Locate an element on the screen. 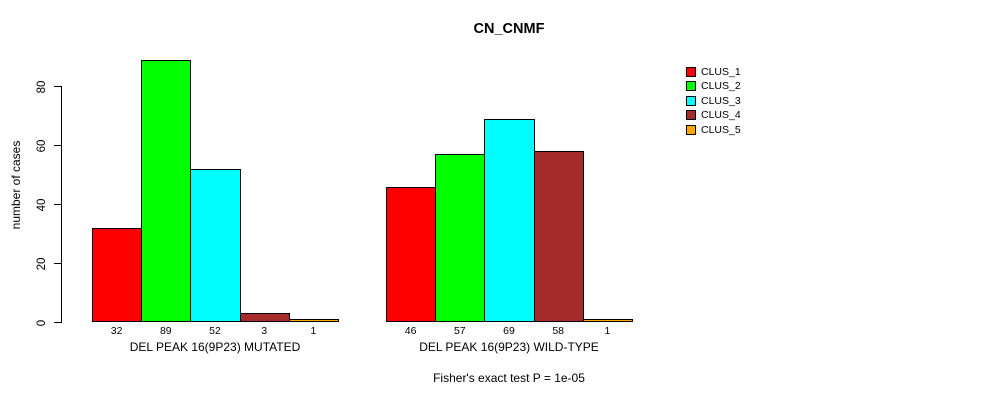 This screenshot has width=990, height=400. group-label-2: DEL PEAK 16(9P23) WILD-TYPE is located at coordinates (509, 347).